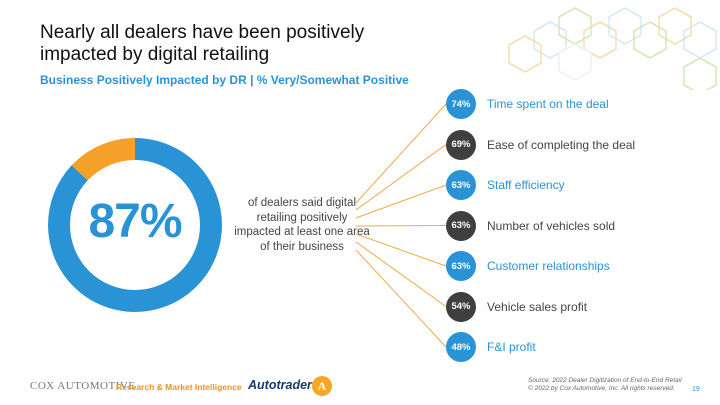  What do you see at coordinates (612, 48) in the screenshot?
I see `hexagon-decoration` at bounding box center [612, 48].